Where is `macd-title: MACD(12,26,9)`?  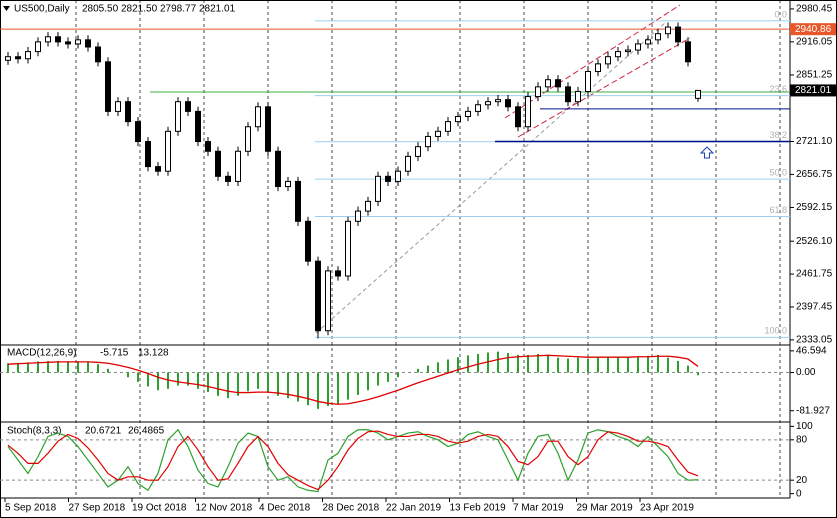
macd-title: MACD(12,26,9) is located at coordinates (41, 353).